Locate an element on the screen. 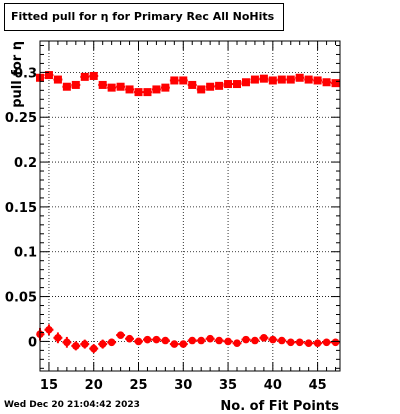 This screenshot has height=414, width=400. y-tick-label: 0 is located at coordinates (32, 342).